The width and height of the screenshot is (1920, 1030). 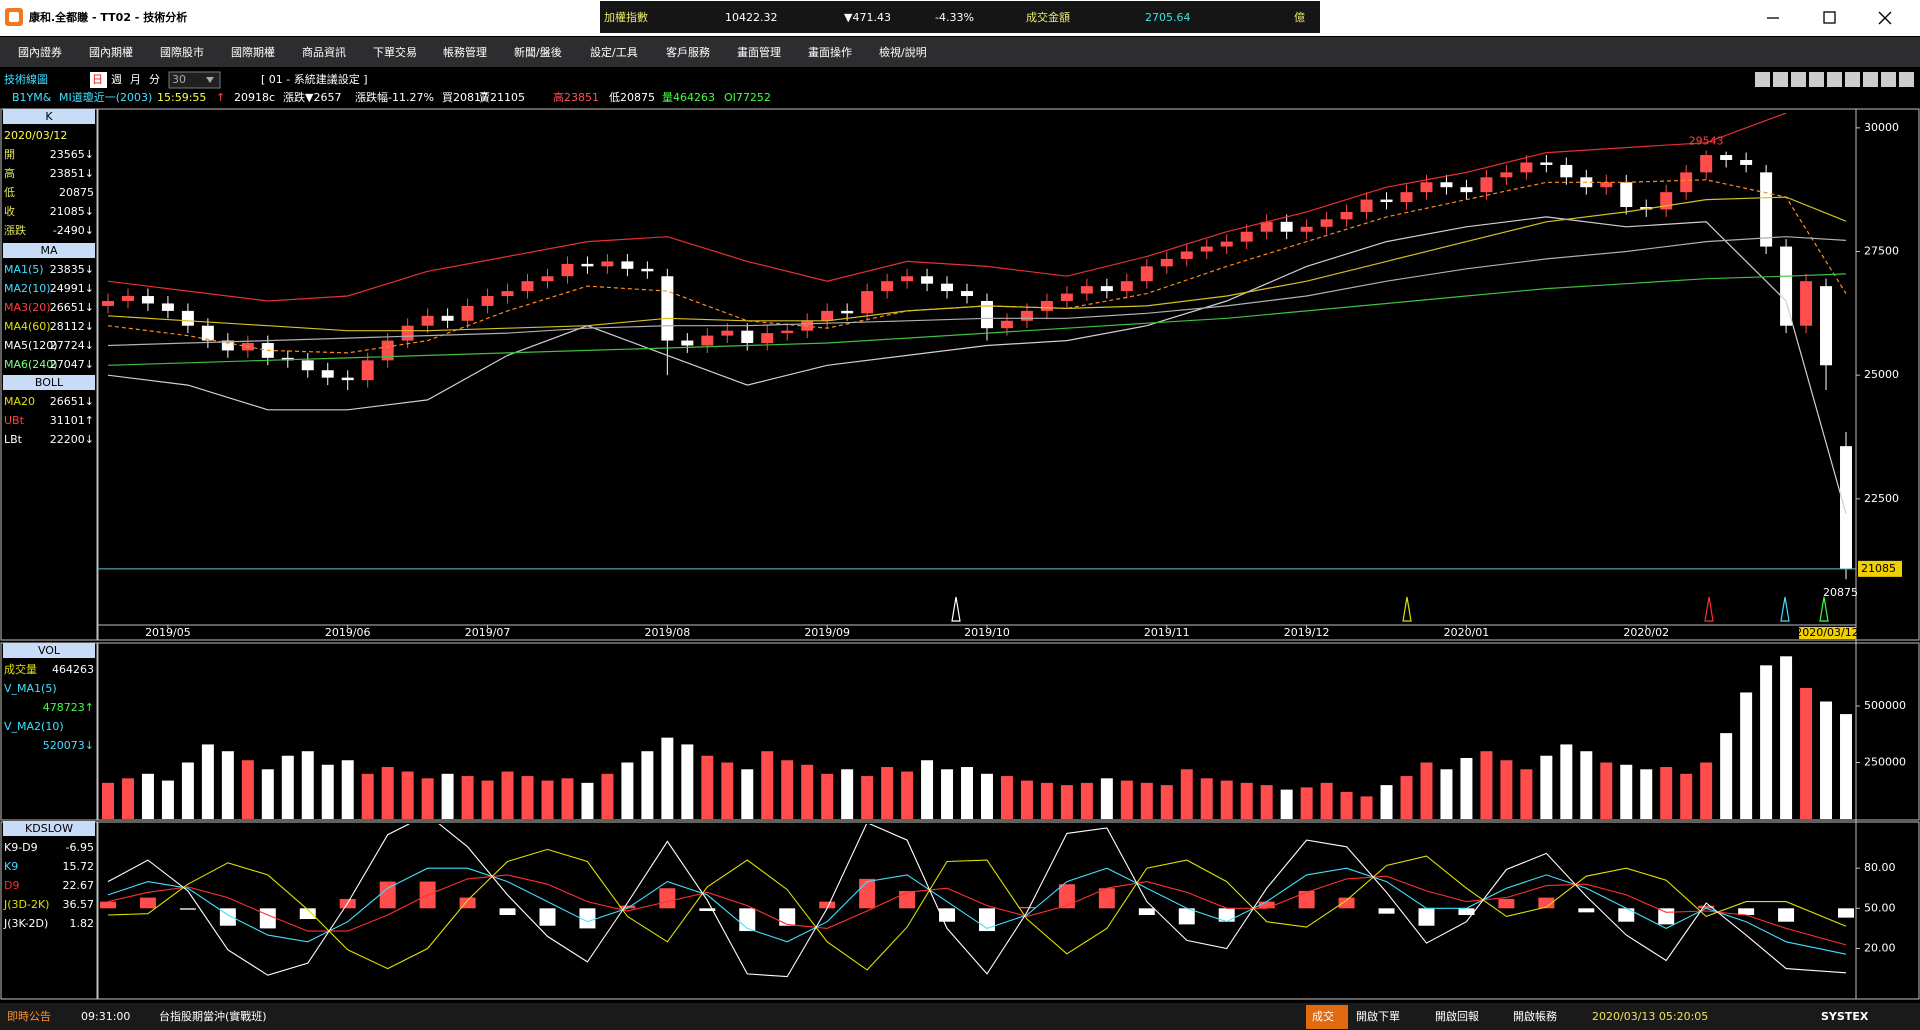 I want to click on restore-button, so click(x=1829, y=17).